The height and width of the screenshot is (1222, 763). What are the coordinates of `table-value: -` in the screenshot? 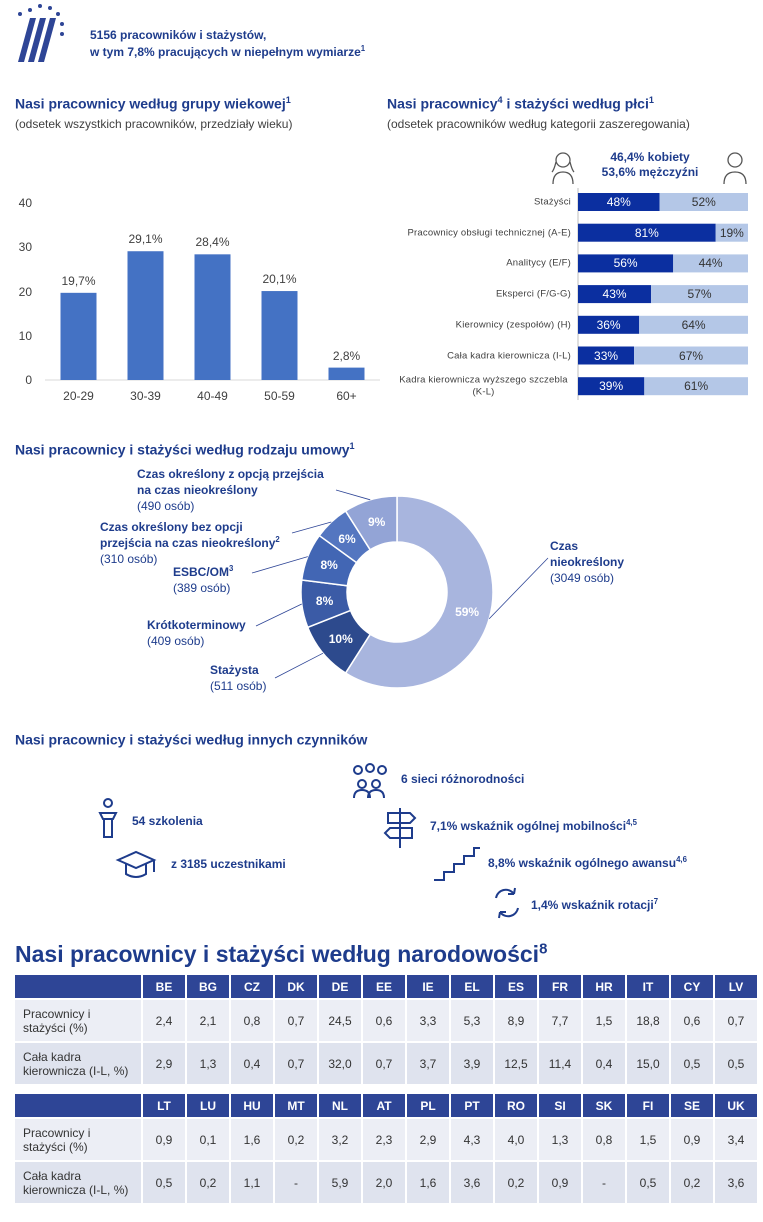 It's located at (604, 1182).